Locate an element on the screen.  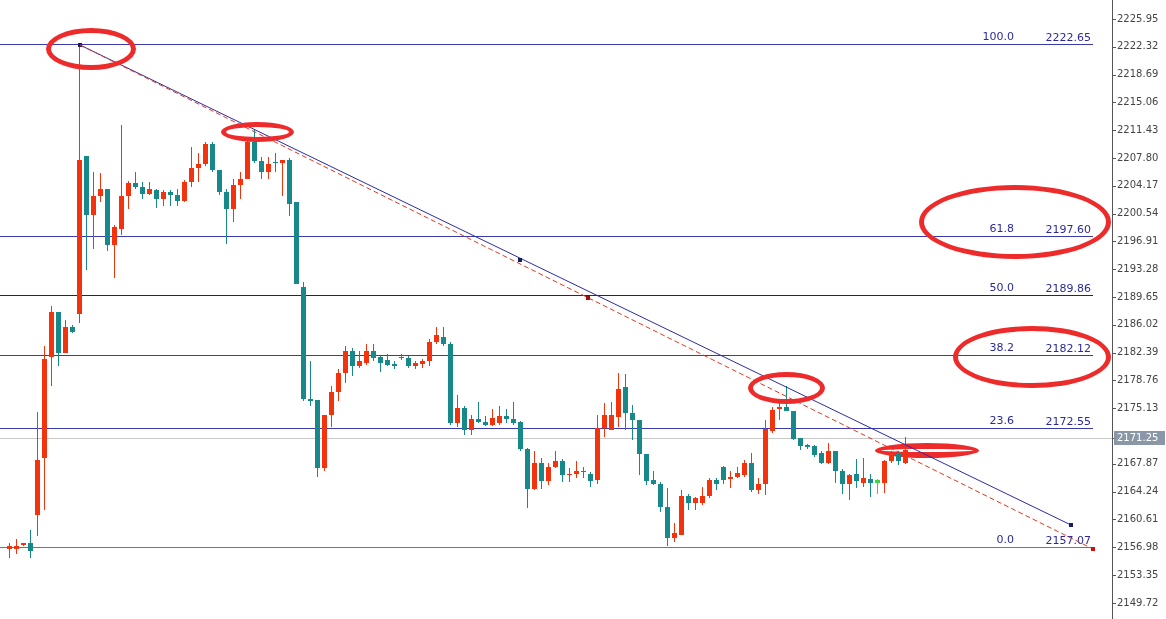
y-tick-label: 2218.69 is located at coordinates (1138, 74).